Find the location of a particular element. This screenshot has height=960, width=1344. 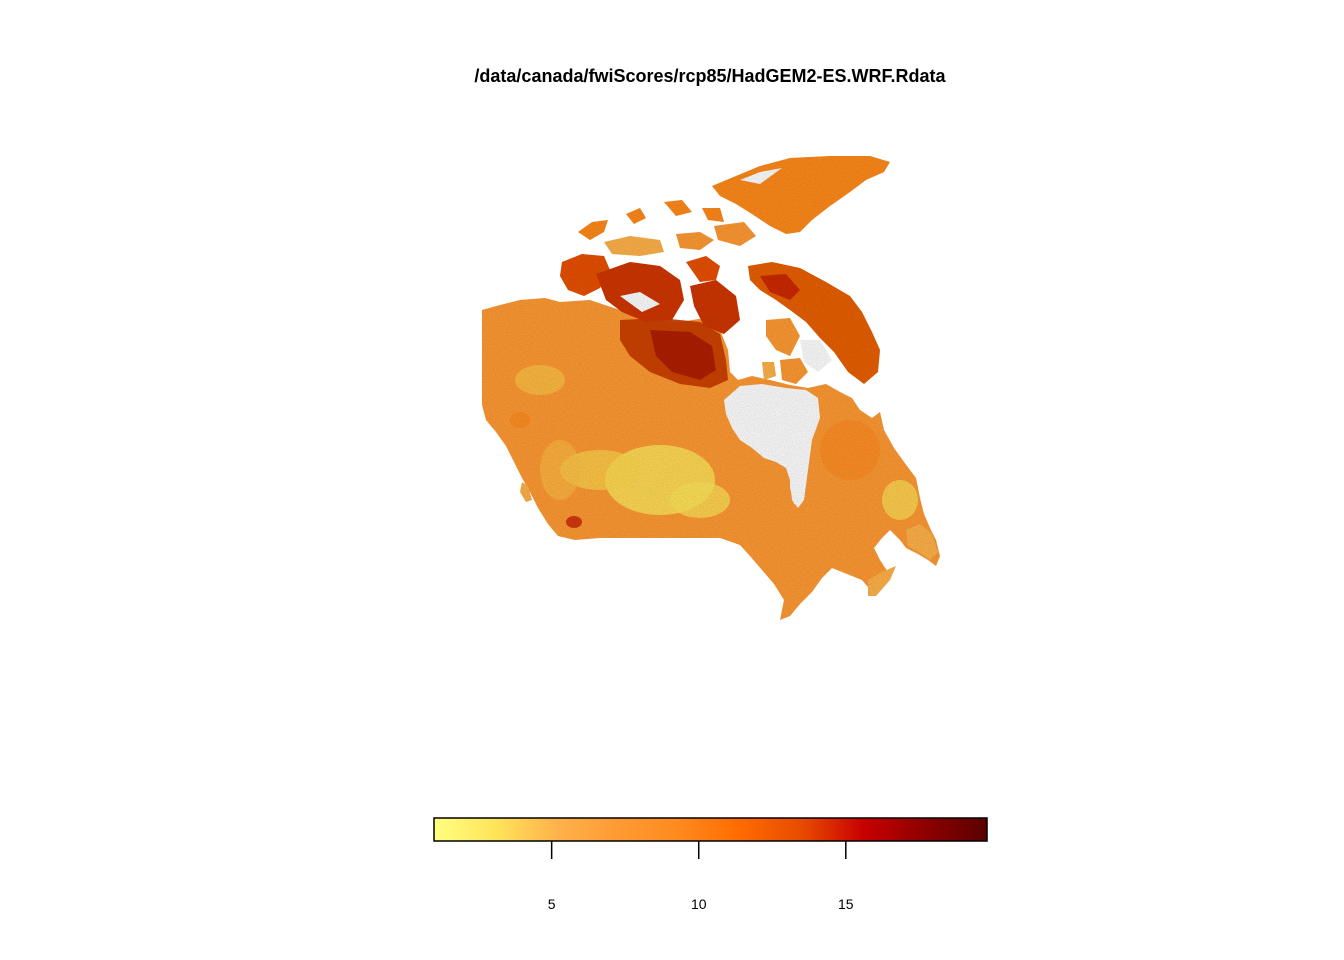

legend-colorbar is located at coordinates (710, 829).